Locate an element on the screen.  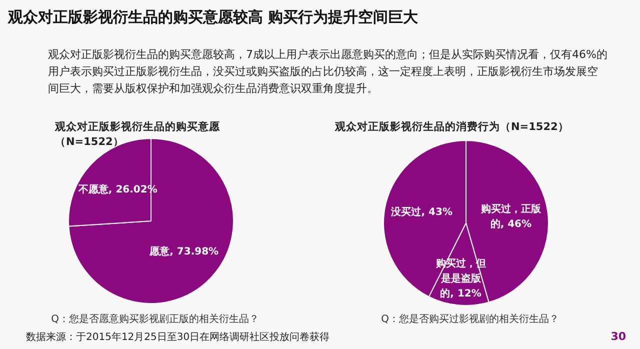
text: 观众对正版影视衍生品的购买意愿较高，7成以上用户表示出愿意购买的意向；但是从实际购买情况看，仅有46%的用户表示购买过正版影视衍生品，没买过或购买盗版的占比仍较高，这一定程度上表明，正版影视衍生市场发展空间巨大，需要从版权保护和加强观众衍生品消费意识双重角度提升。 is located at coordinates (328, 72).